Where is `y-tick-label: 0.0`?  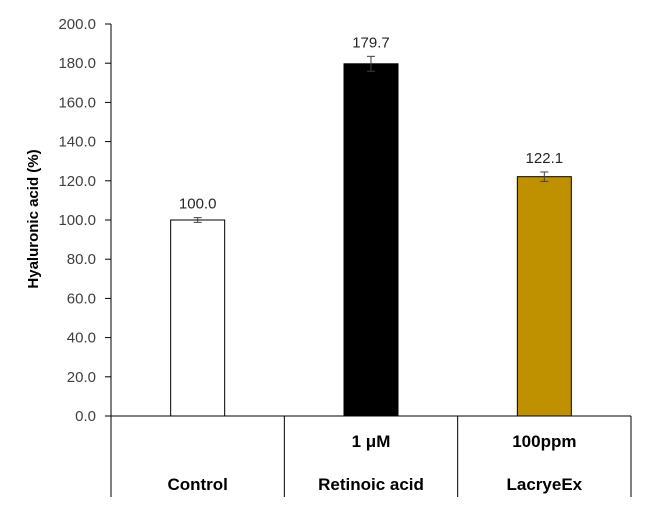
y-tick-label: 0.0 is located at coordinates (85, 416).